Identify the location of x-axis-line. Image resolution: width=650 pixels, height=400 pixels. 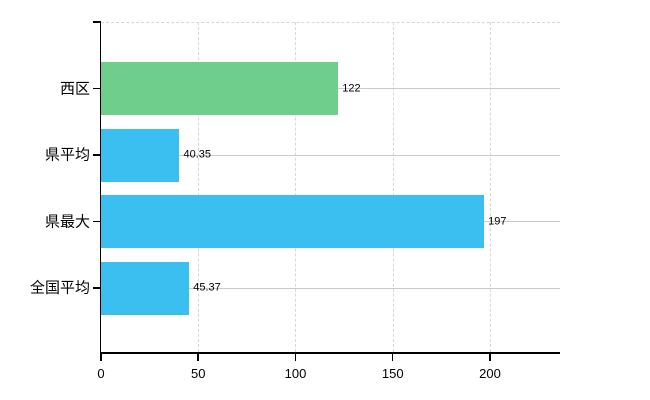
(329, 353).